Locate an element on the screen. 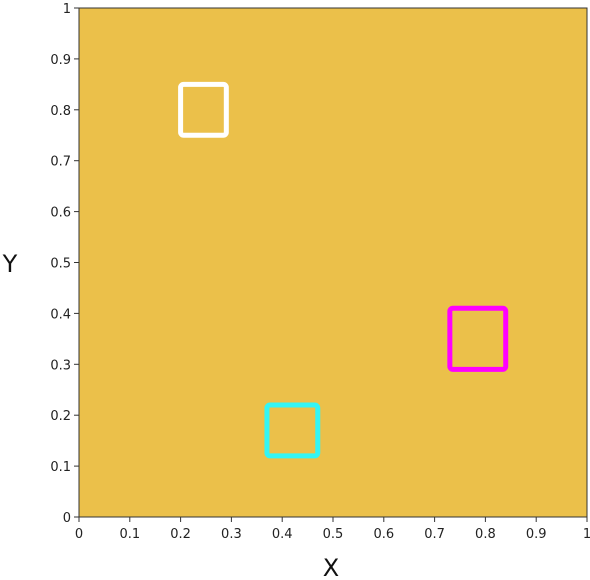 This screenshot has width=590, height=580. y-tick-label: 1 is located at coordinates (67, 9).